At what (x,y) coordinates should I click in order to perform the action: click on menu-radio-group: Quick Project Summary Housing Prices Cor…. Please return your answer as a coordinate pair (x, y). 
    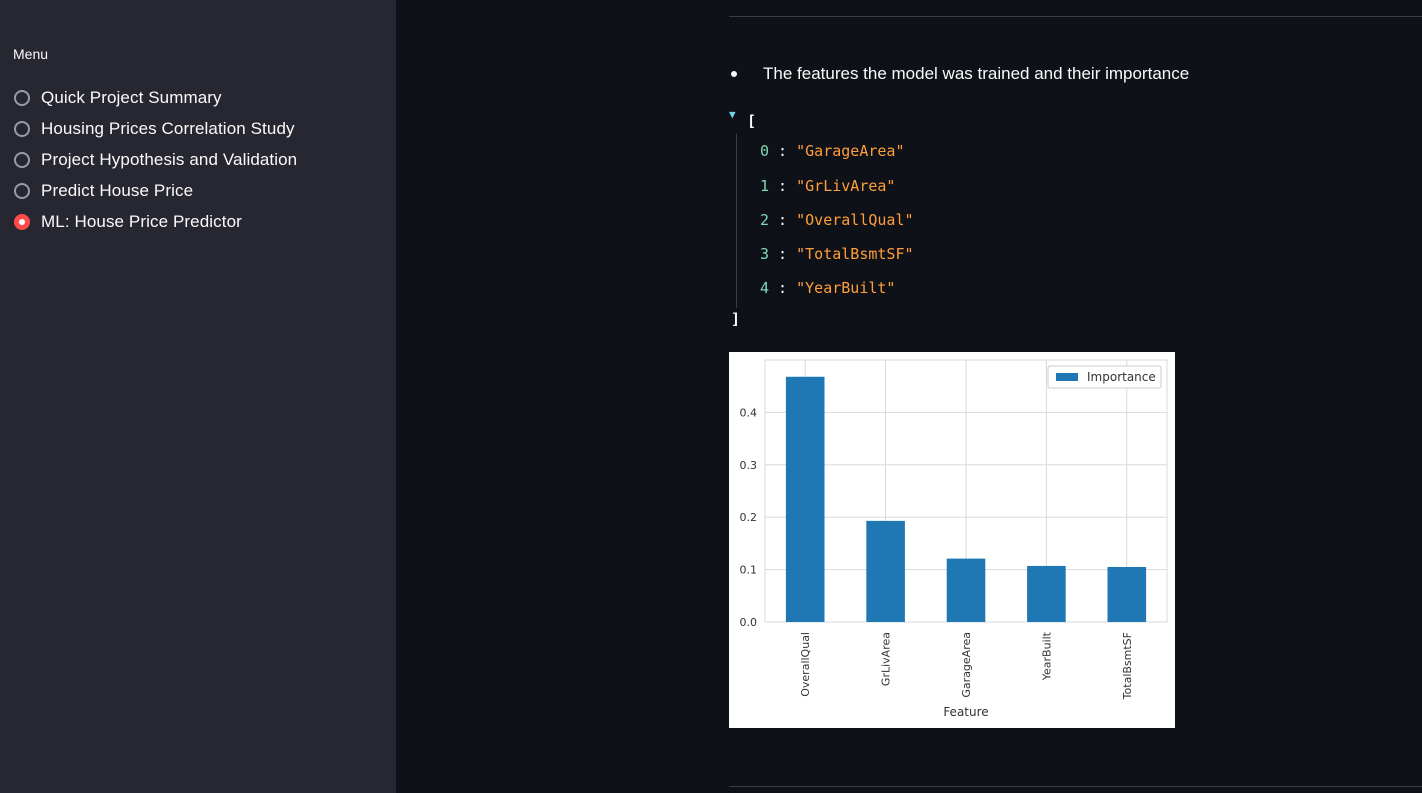
    Looking at the image, I should click on (155, 159).